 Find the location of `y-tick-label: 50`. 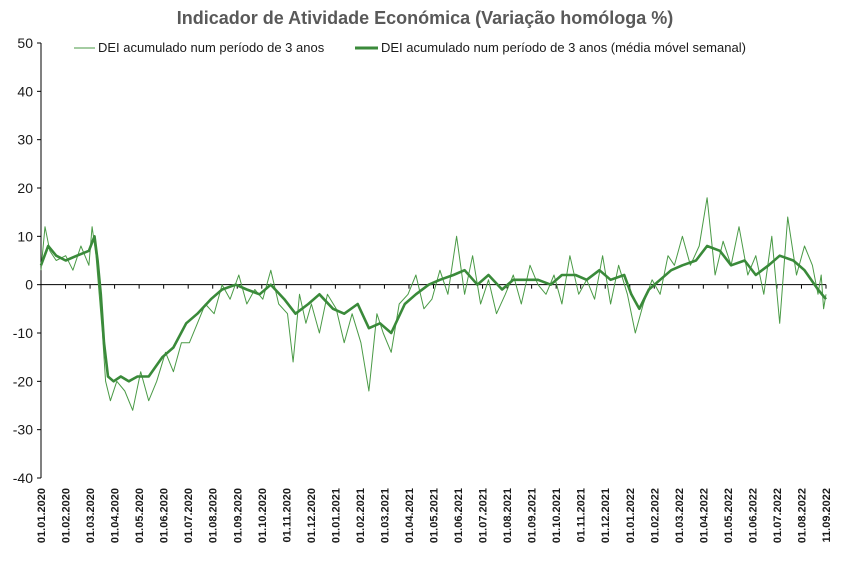

y-tick-label: 50 is located at coordinates (25, 43).